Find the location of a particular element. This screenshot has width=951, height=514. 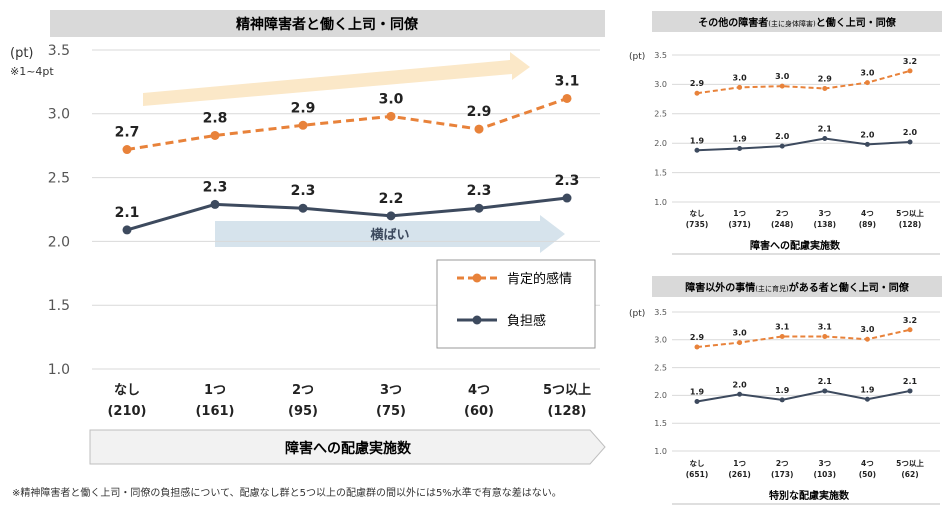

main-category-label: 4つ is located at coordinates (479, 390).